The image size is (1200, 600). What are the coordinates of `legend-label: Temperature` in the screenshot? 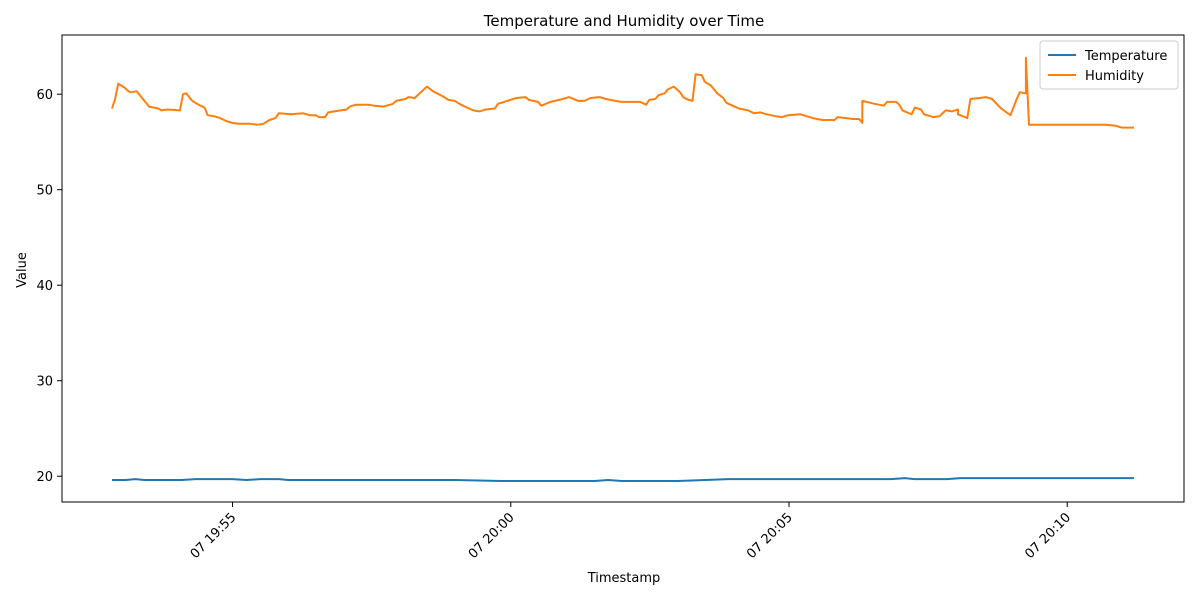 It's located at (1125, 56).